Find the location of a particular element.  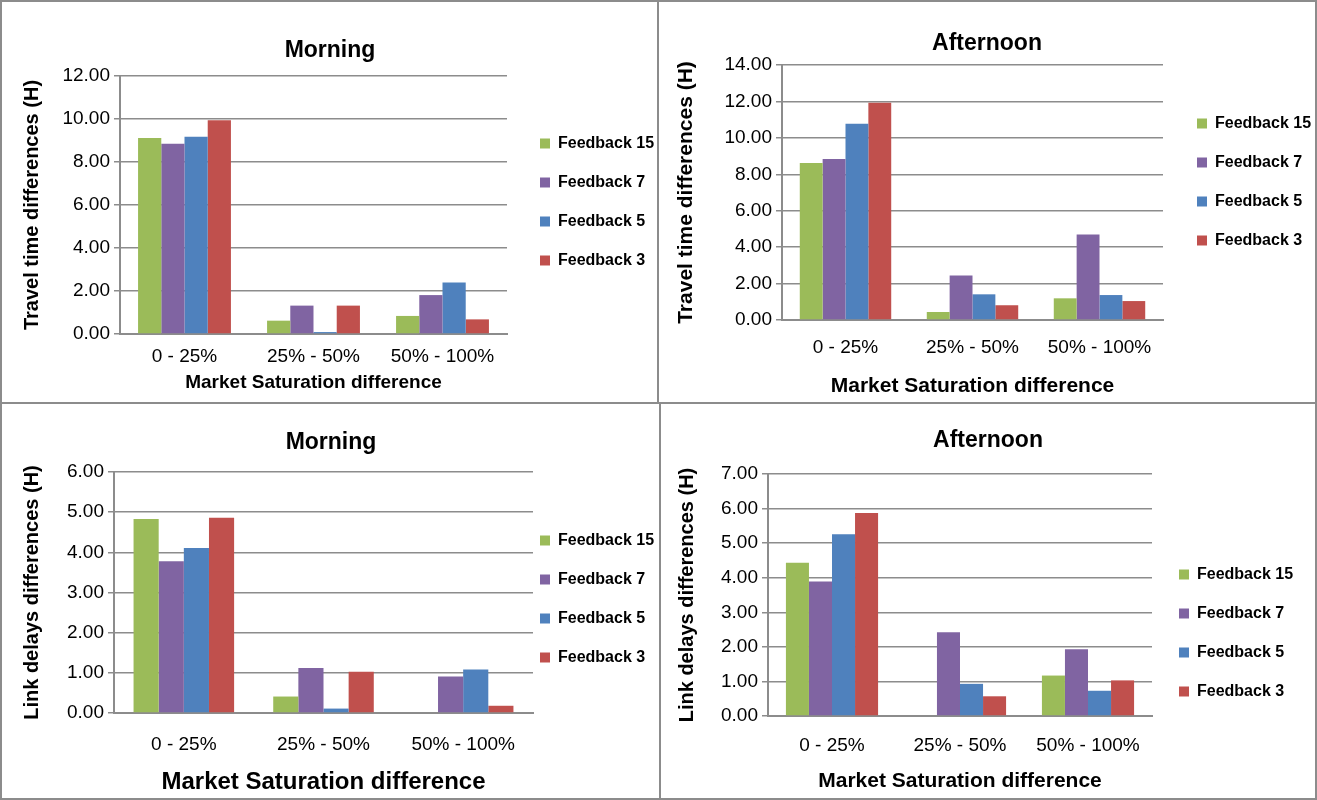

y-tick-label: 12.00 is located at coordinates (86, 75).